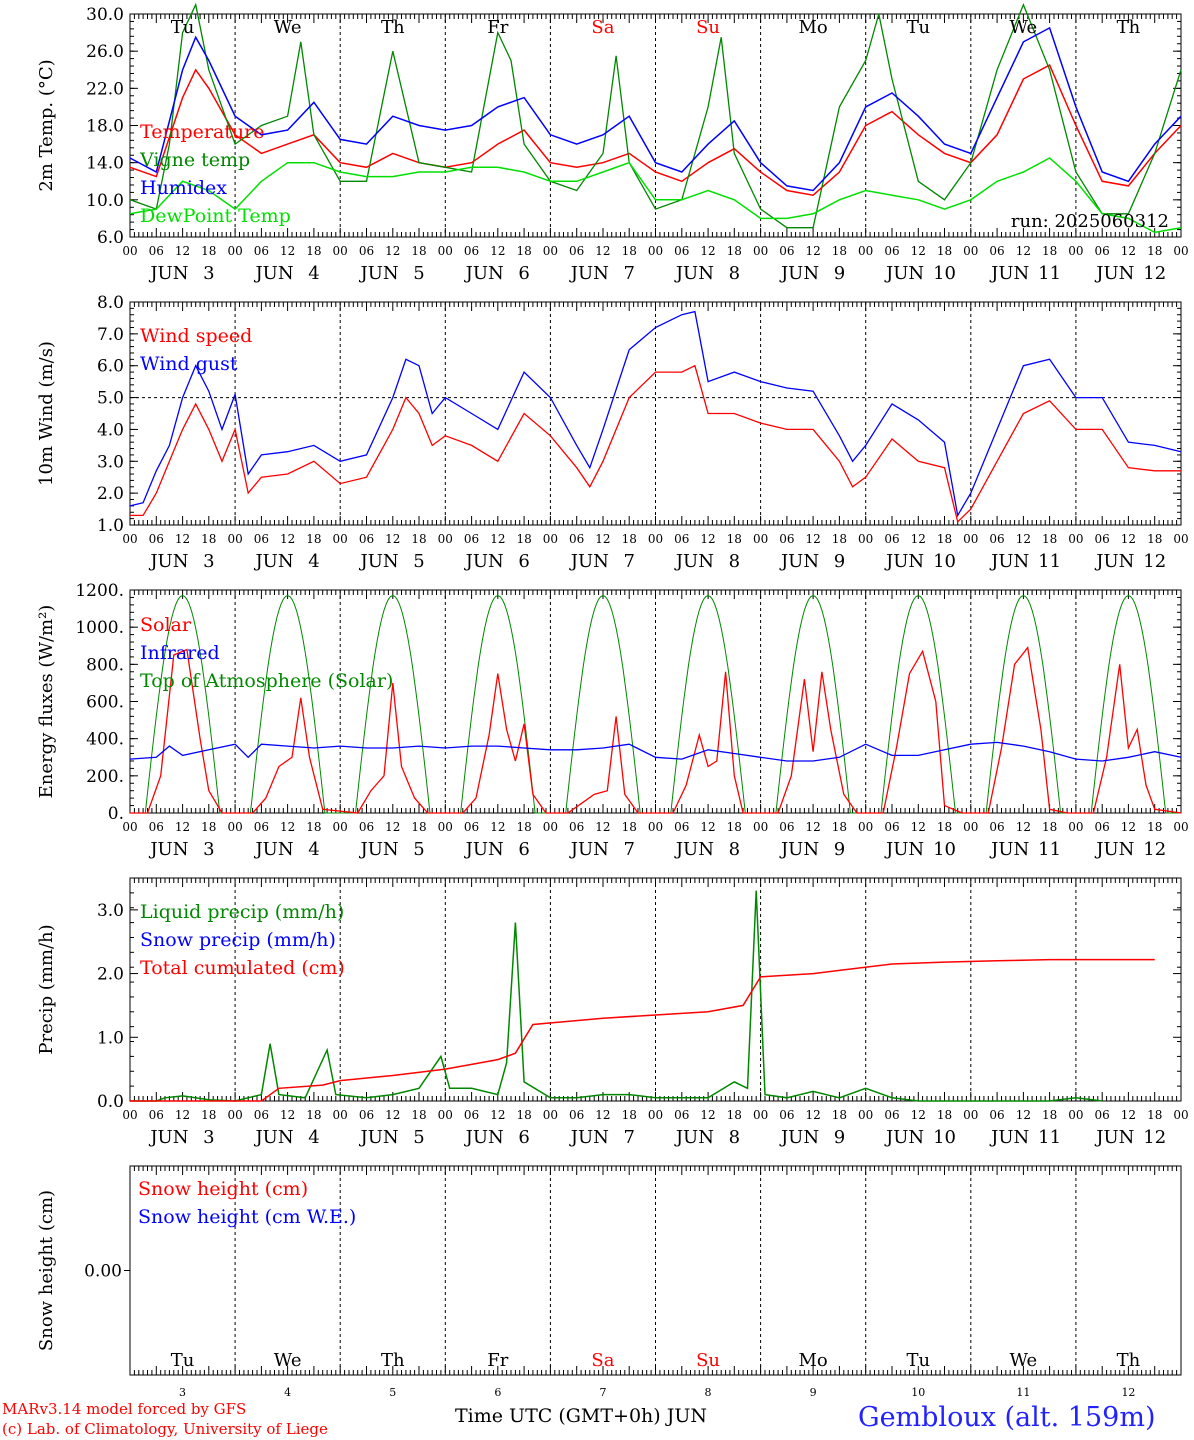  What do you see at coordinates (602, 1360) in the screenshot?
I see `day-name-label: Sa` at bounding box center [602, 1360].